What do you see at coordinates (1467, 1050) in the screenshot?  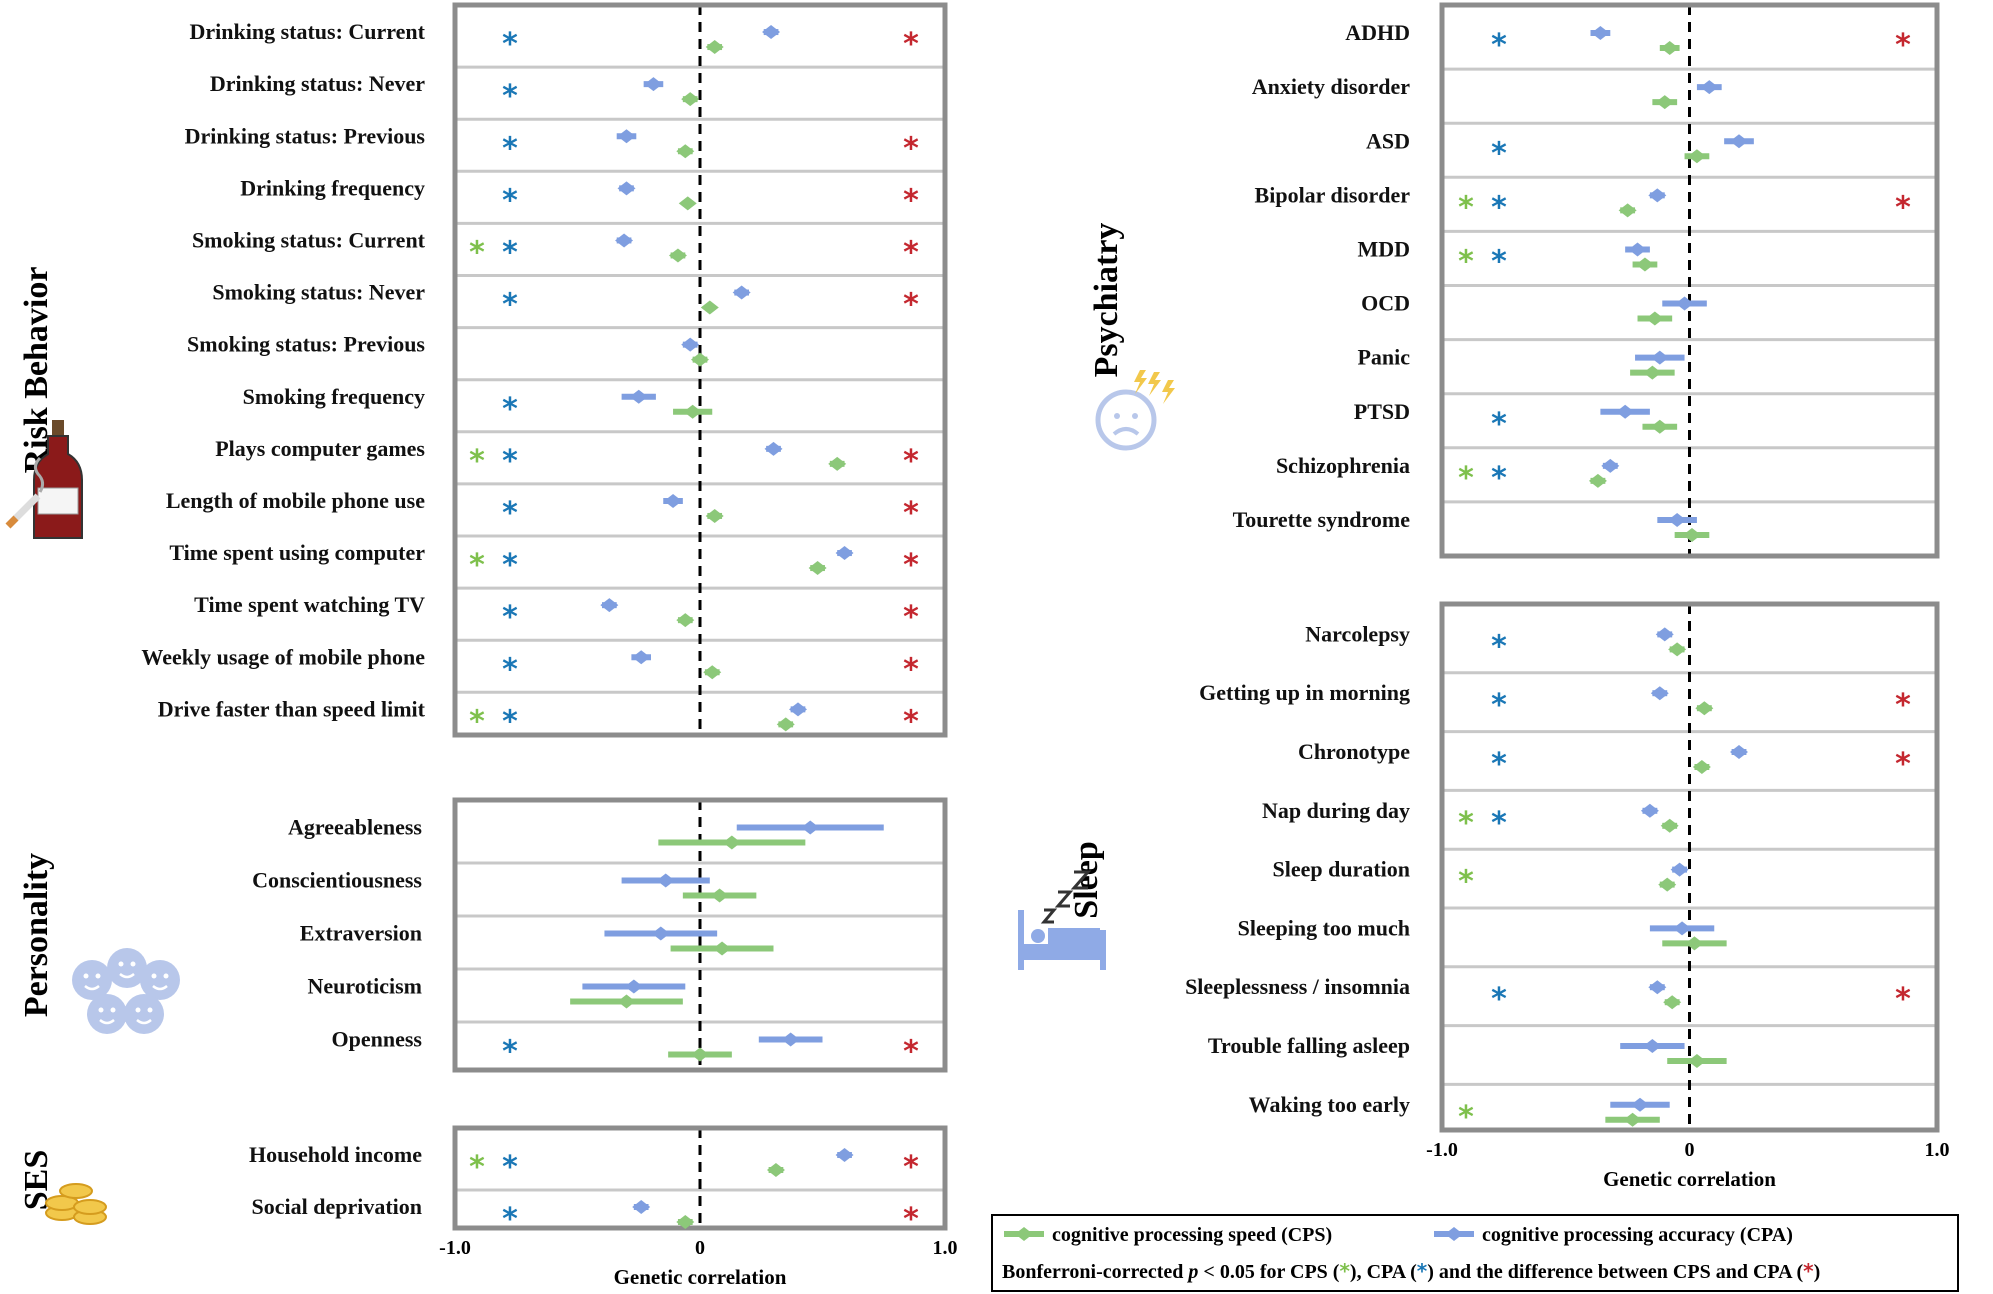 I see `data-row: Trouble falling asleep` at bounding box center [1467, 1050].